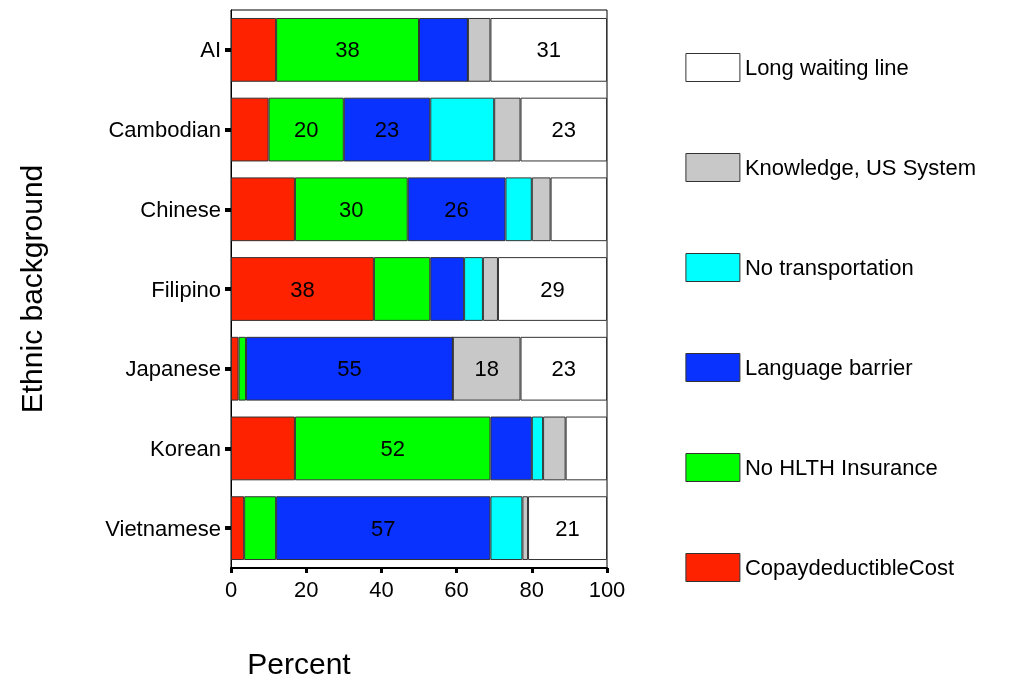 This screenshot has height=684, width=1019. Describe the element at coordinates (383, 528) in the screenshot. I see `data-label: 57` at that location.